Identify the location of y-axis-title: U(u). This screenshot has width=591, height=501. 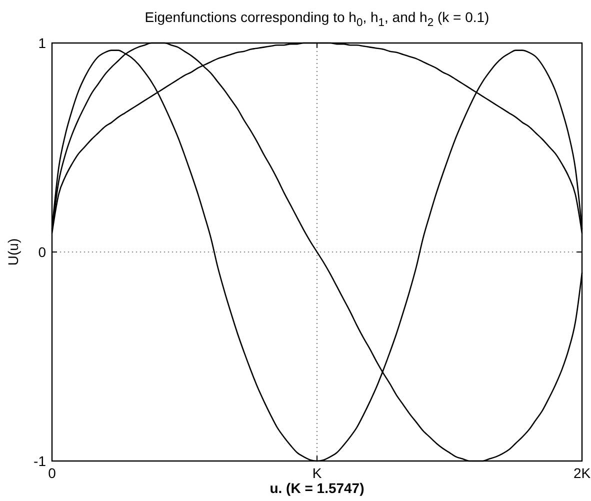
(13, 252).